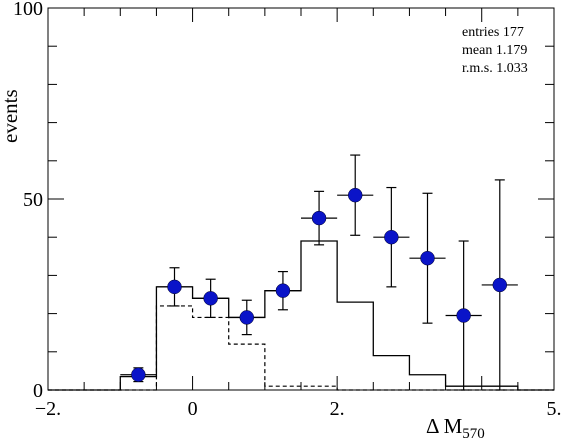  Describe the element at coordinates (33, 200) in the screenshot. I see `y-tick-label: 50` at that location.